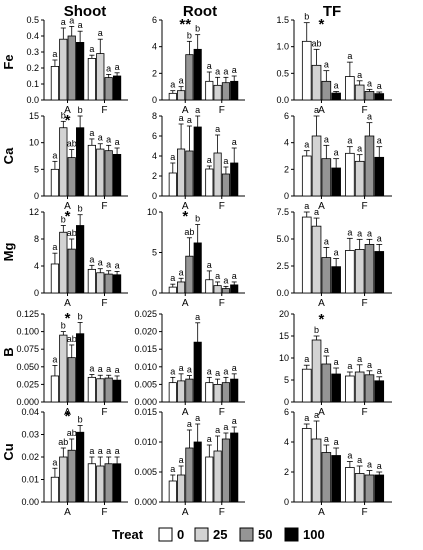 The width and height of the screenshot is (423, 550). What do you see at coordinates (321, 110) in the screenshot?
I see `x-tick-label-fe-tf-a: A` at bounding box center [321, 110].